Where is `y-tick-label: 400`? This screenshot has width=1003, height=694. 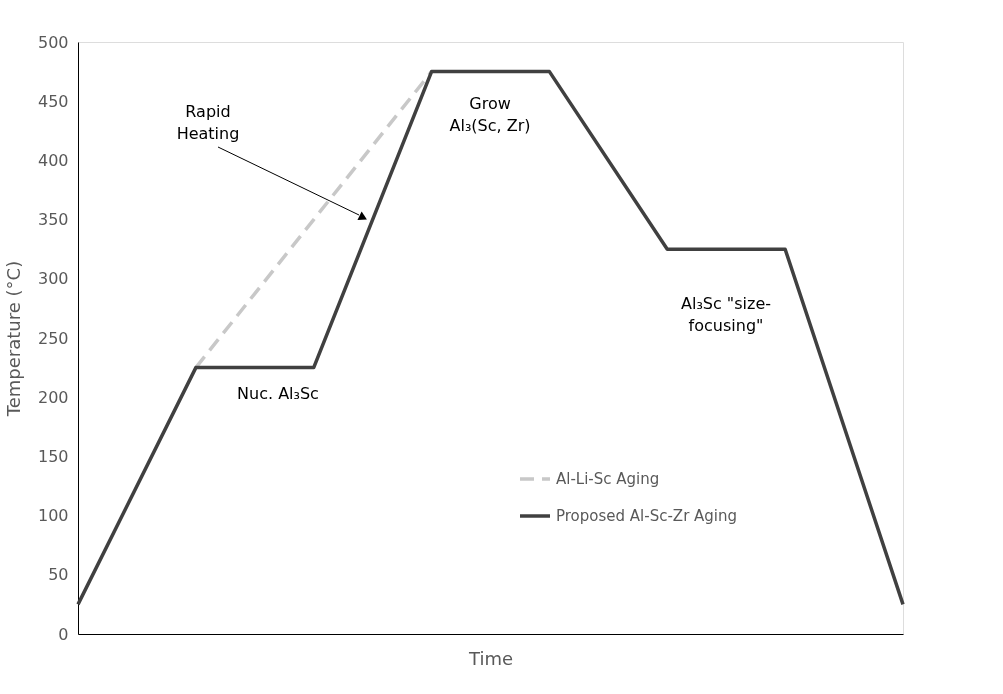
y-tick-label: 400 is located at coordinates (53, 160).